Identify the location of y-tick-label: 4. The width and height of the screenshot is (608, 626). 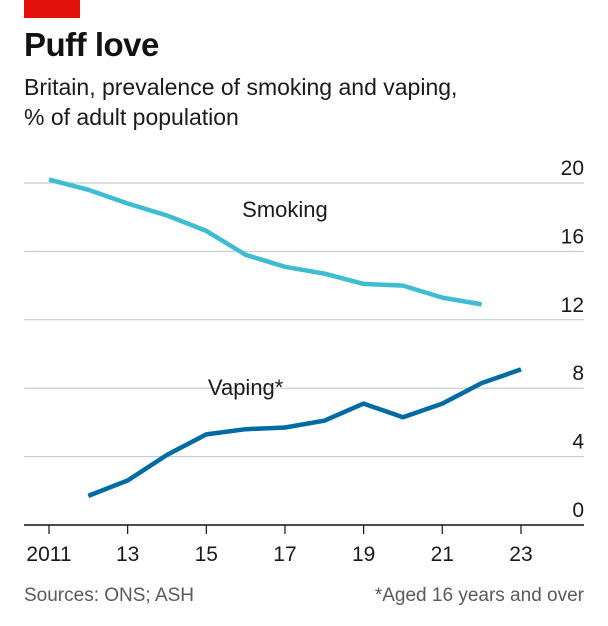
(578, 442).